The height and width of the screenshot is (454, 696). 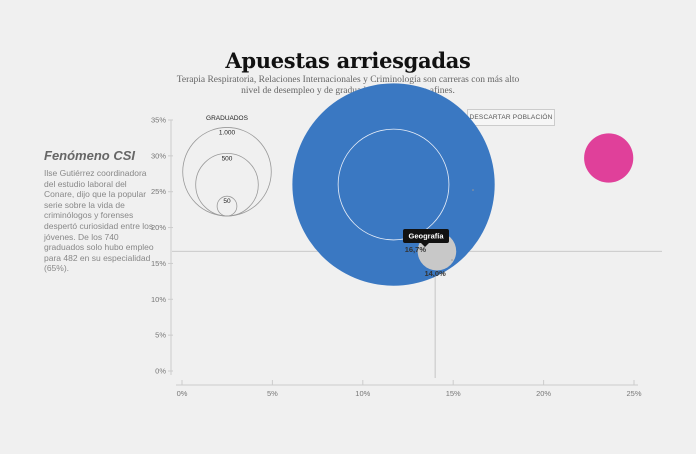 I want to click on tooltip-pointer, so click(x=425, y=245).